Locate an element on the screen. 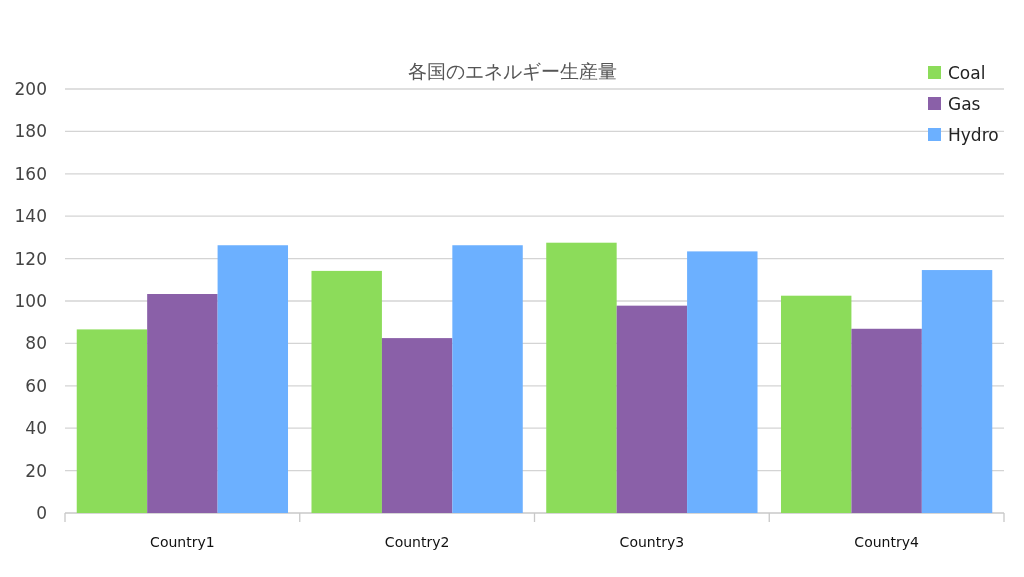 The height and width of the screenshot is (577, 1024). y-tick-label: 60 is located at coordinates (36, 385).